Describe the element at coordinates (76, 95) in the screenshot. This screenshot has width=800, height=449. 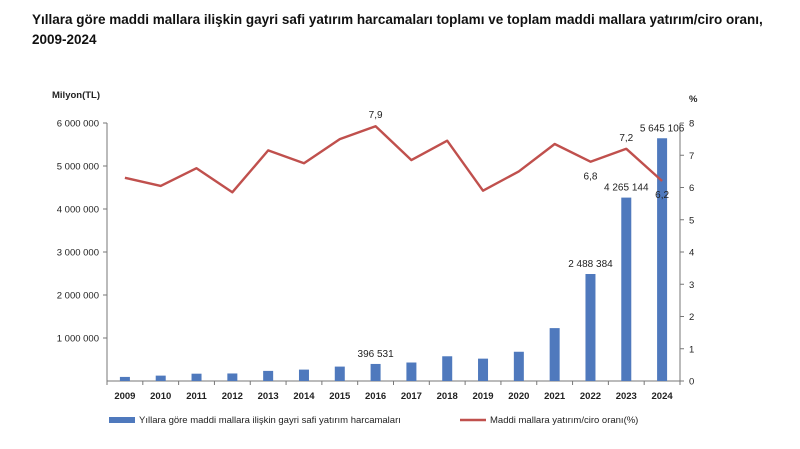
I see `y-left-axis-label: Milyon(TL)` at that location.